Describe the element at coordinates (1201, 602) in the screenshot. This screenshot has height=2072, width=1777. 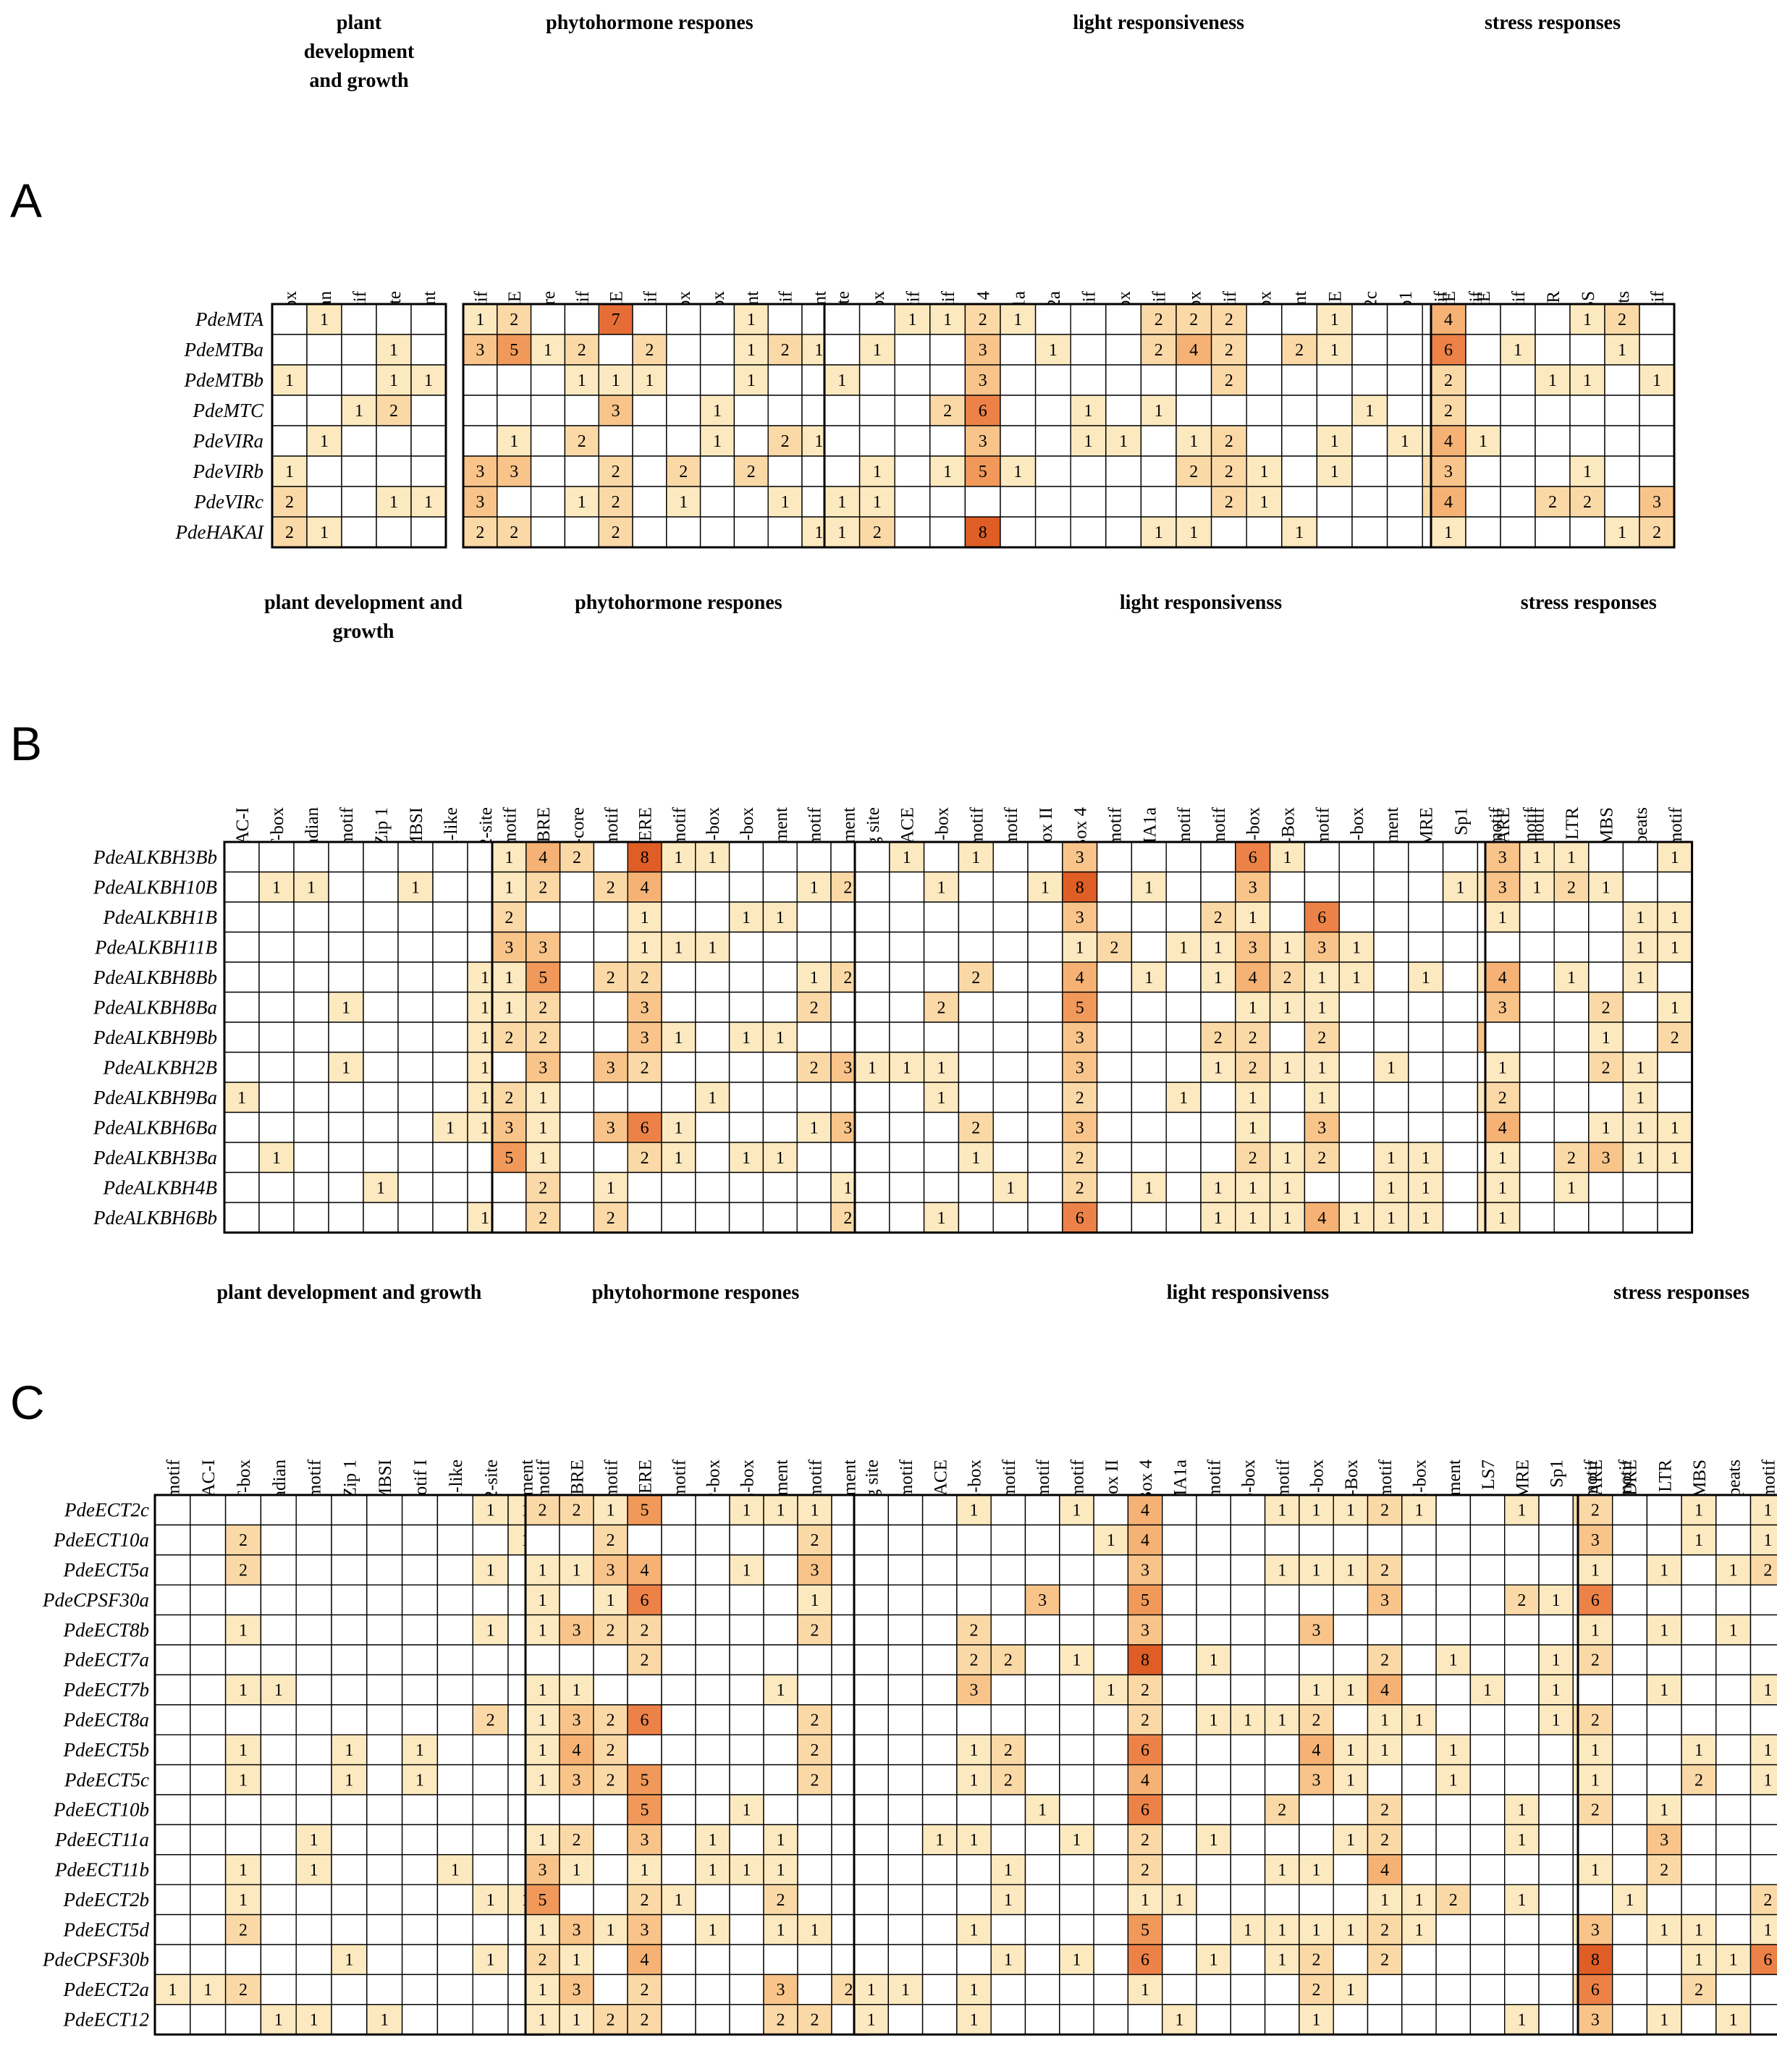
I see `group-title: light responsivenss` at that location.